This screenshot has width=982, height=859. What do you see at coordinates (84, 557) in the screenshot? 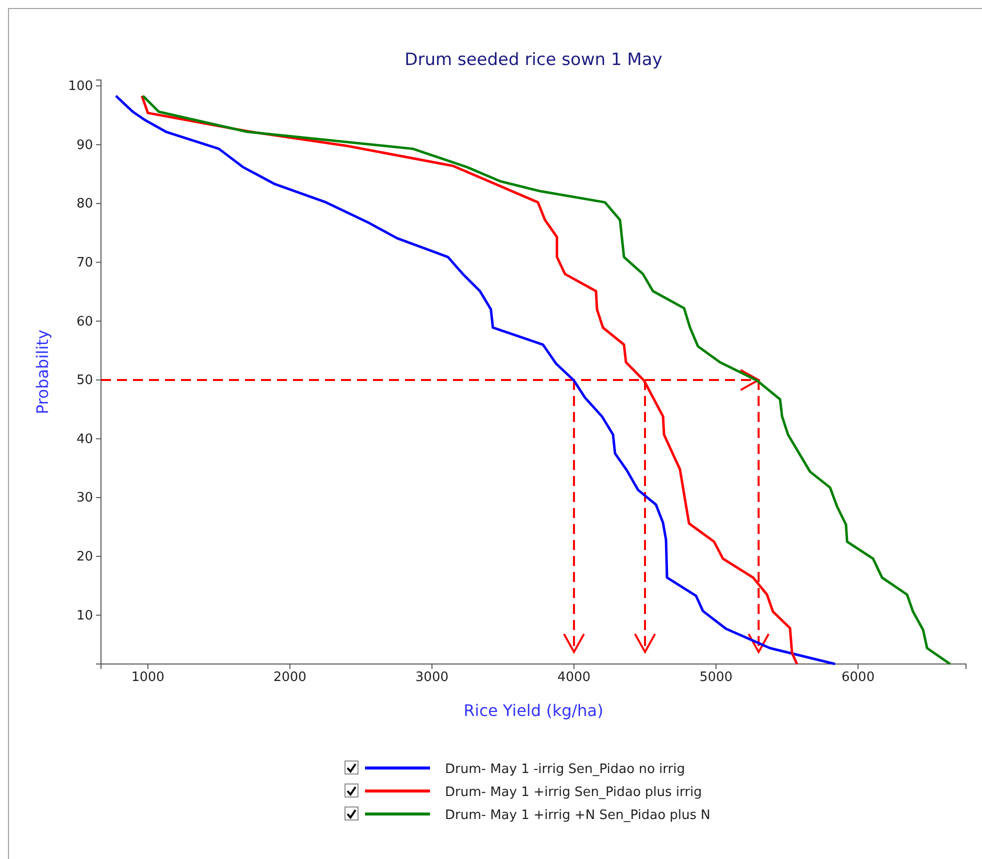
I see `y-tick-label: 20` at bounding box center [84, 557].